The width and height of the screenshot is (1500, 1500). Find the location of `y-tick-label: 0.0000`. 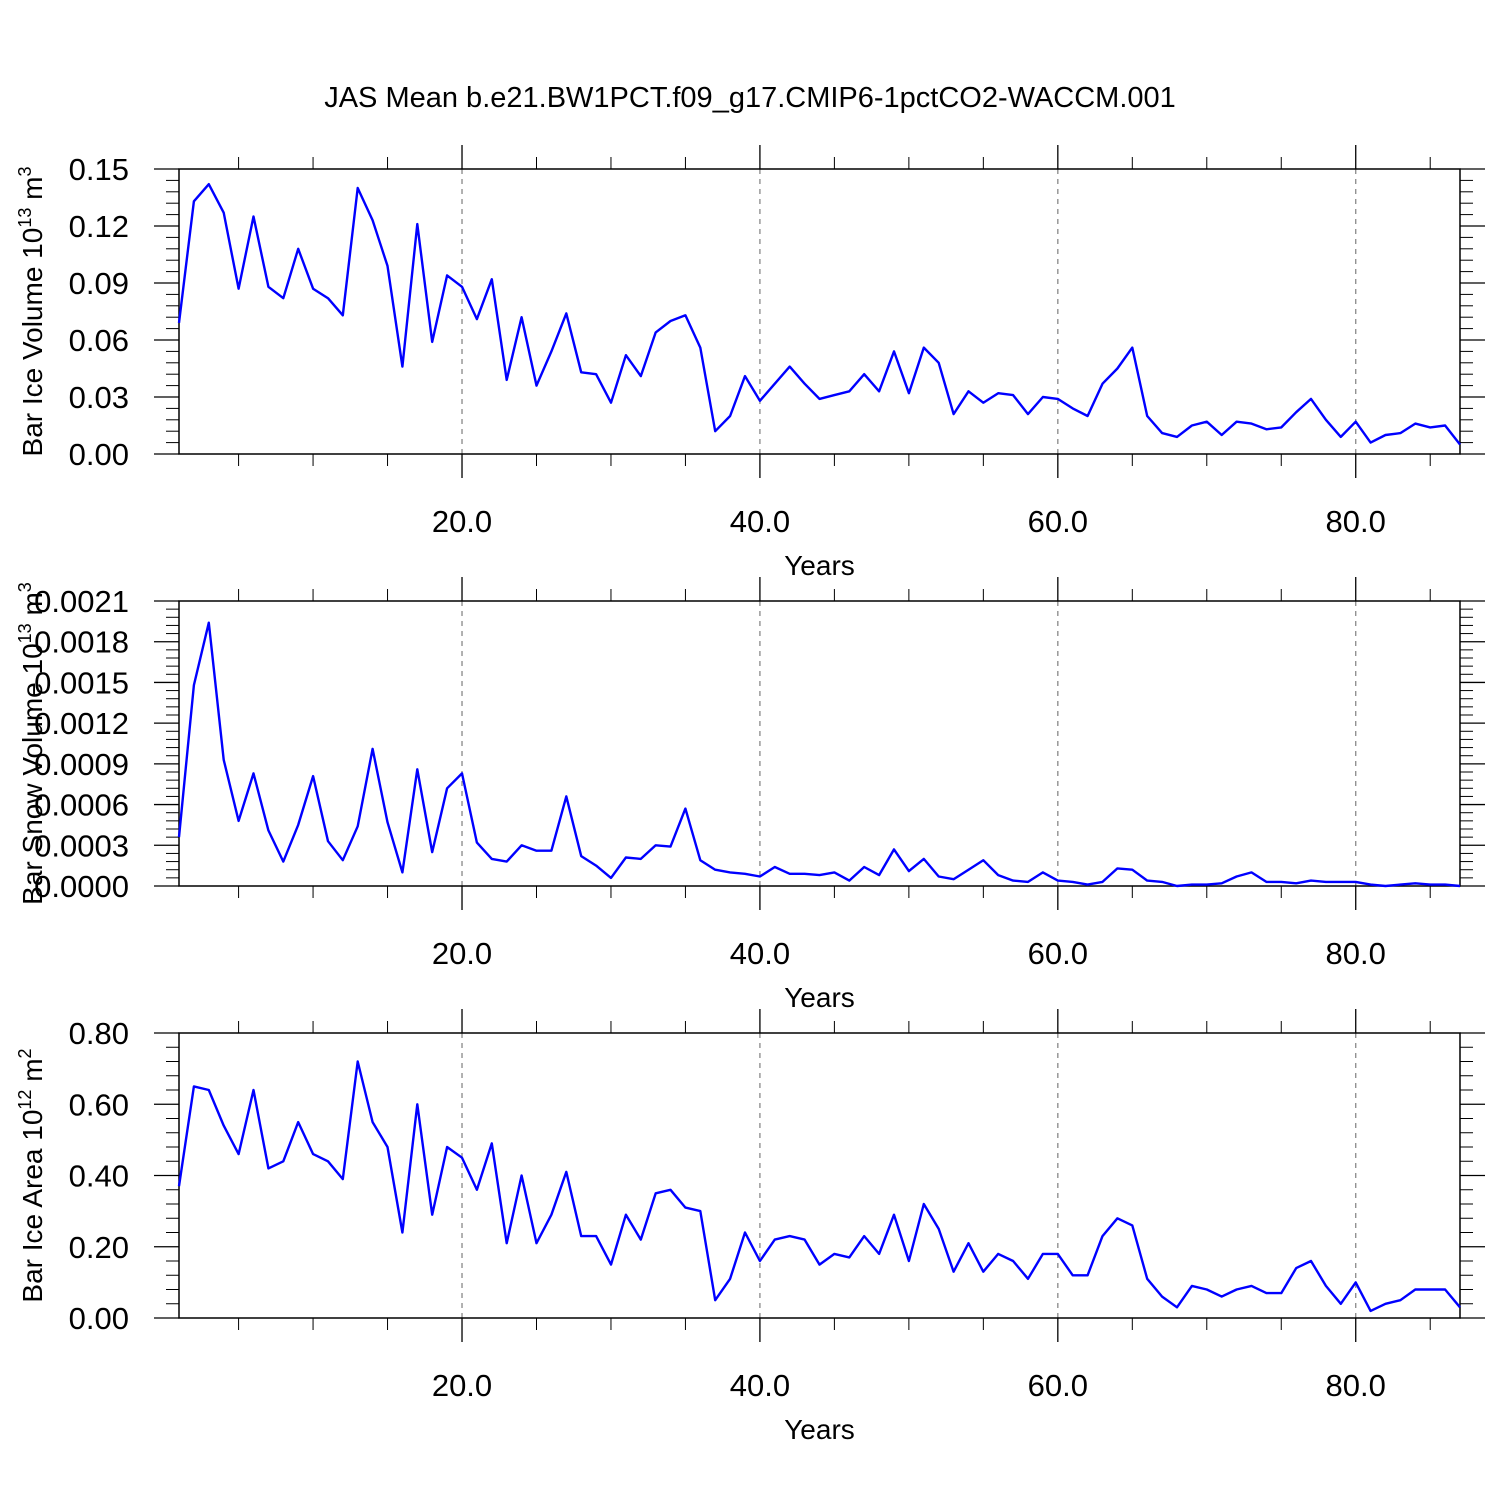

y-tick-label: 0.0000 is located at coordinates (81, 886).